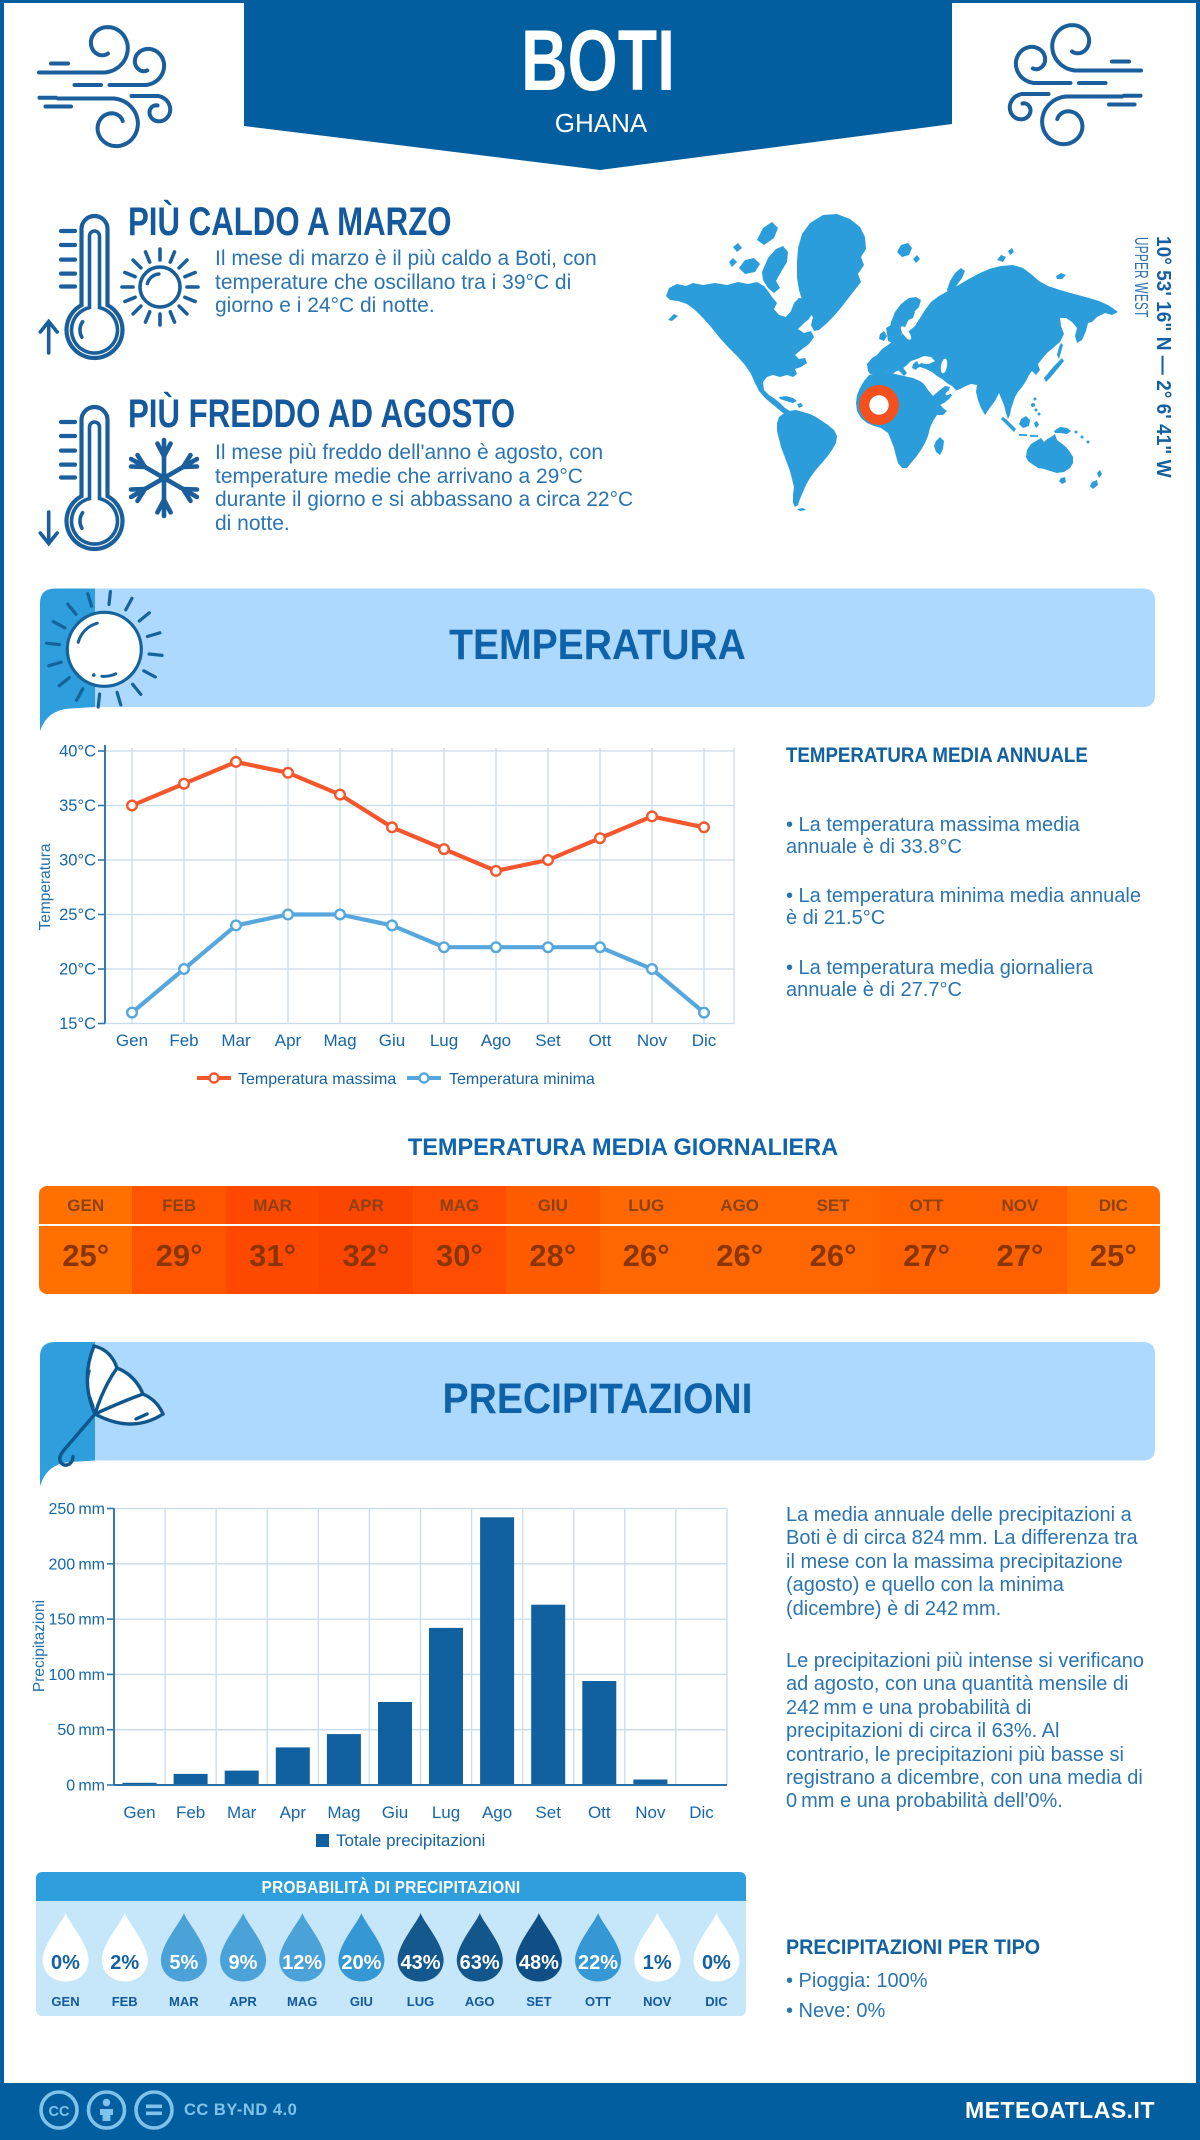  I want to click on svg-text: 35°C, so click(77, 806).